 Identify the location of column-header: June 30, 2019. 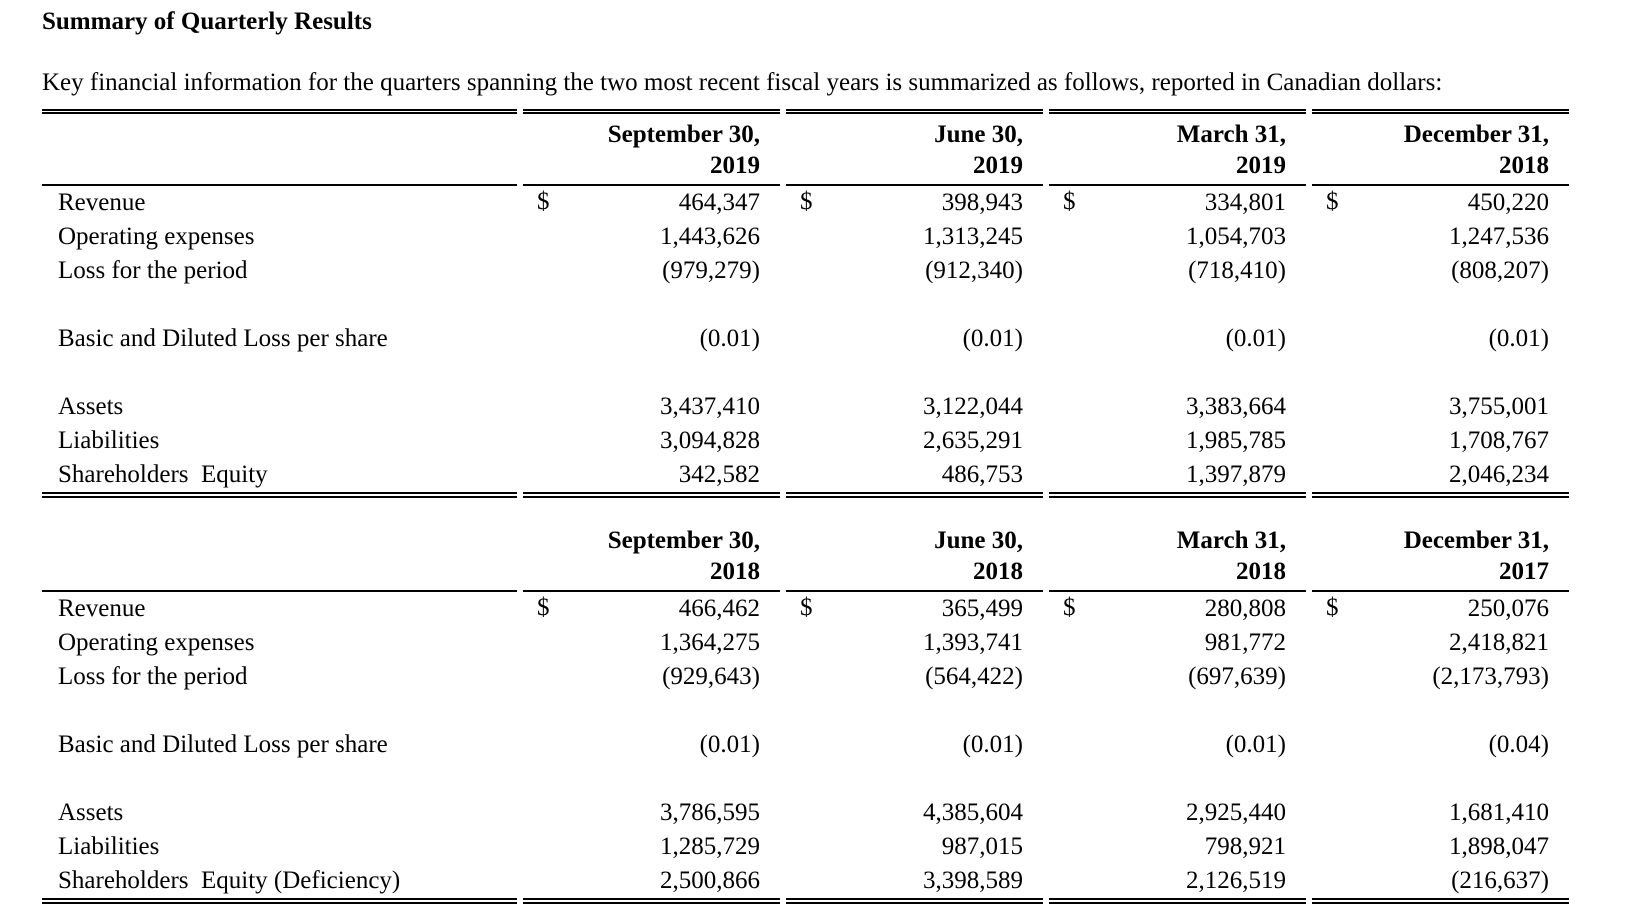
(914, 147).